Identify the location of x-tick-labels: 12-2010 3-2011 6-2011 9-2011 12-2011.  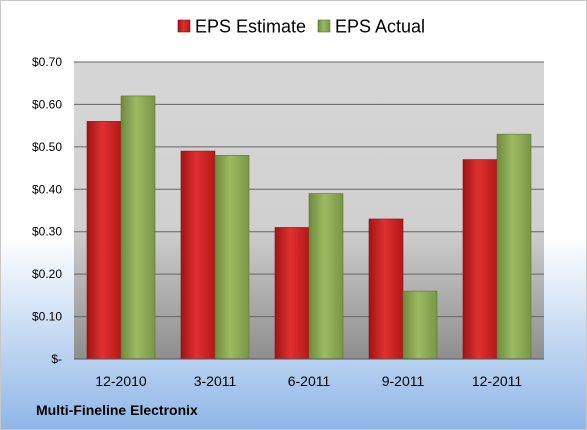
(308, 381).